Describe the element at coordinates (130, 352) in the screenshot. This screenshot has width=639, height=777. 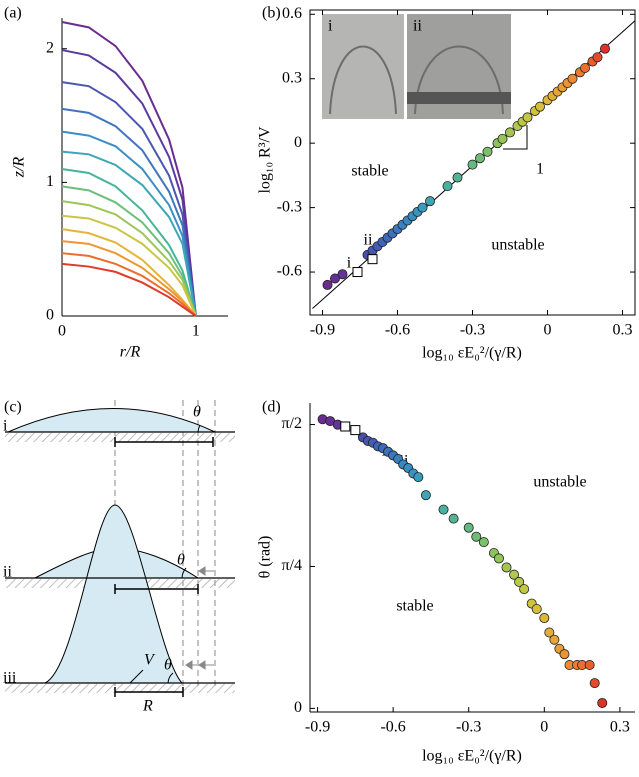
I see `x-axis-label: r/R` at that location.